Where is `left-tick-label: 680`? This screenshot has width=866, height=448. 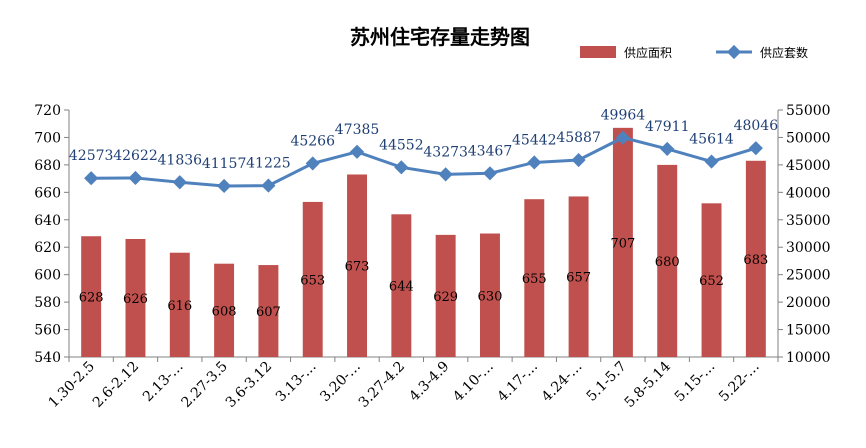
left-tick-label: 680 is located at coordinates (47, 166).